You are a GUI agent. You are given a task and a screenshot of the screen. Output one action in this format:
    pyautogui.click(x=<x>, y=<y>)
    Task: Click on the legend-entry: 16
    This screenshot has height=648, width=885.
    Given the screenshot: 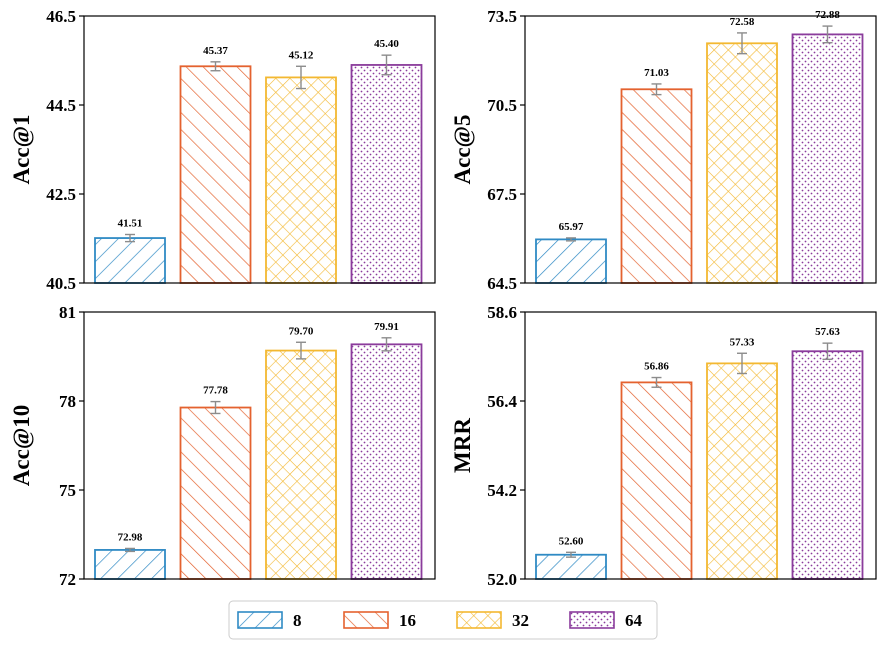 What is the action you would take?
    pyautogui.click(x=379, y=620)
    